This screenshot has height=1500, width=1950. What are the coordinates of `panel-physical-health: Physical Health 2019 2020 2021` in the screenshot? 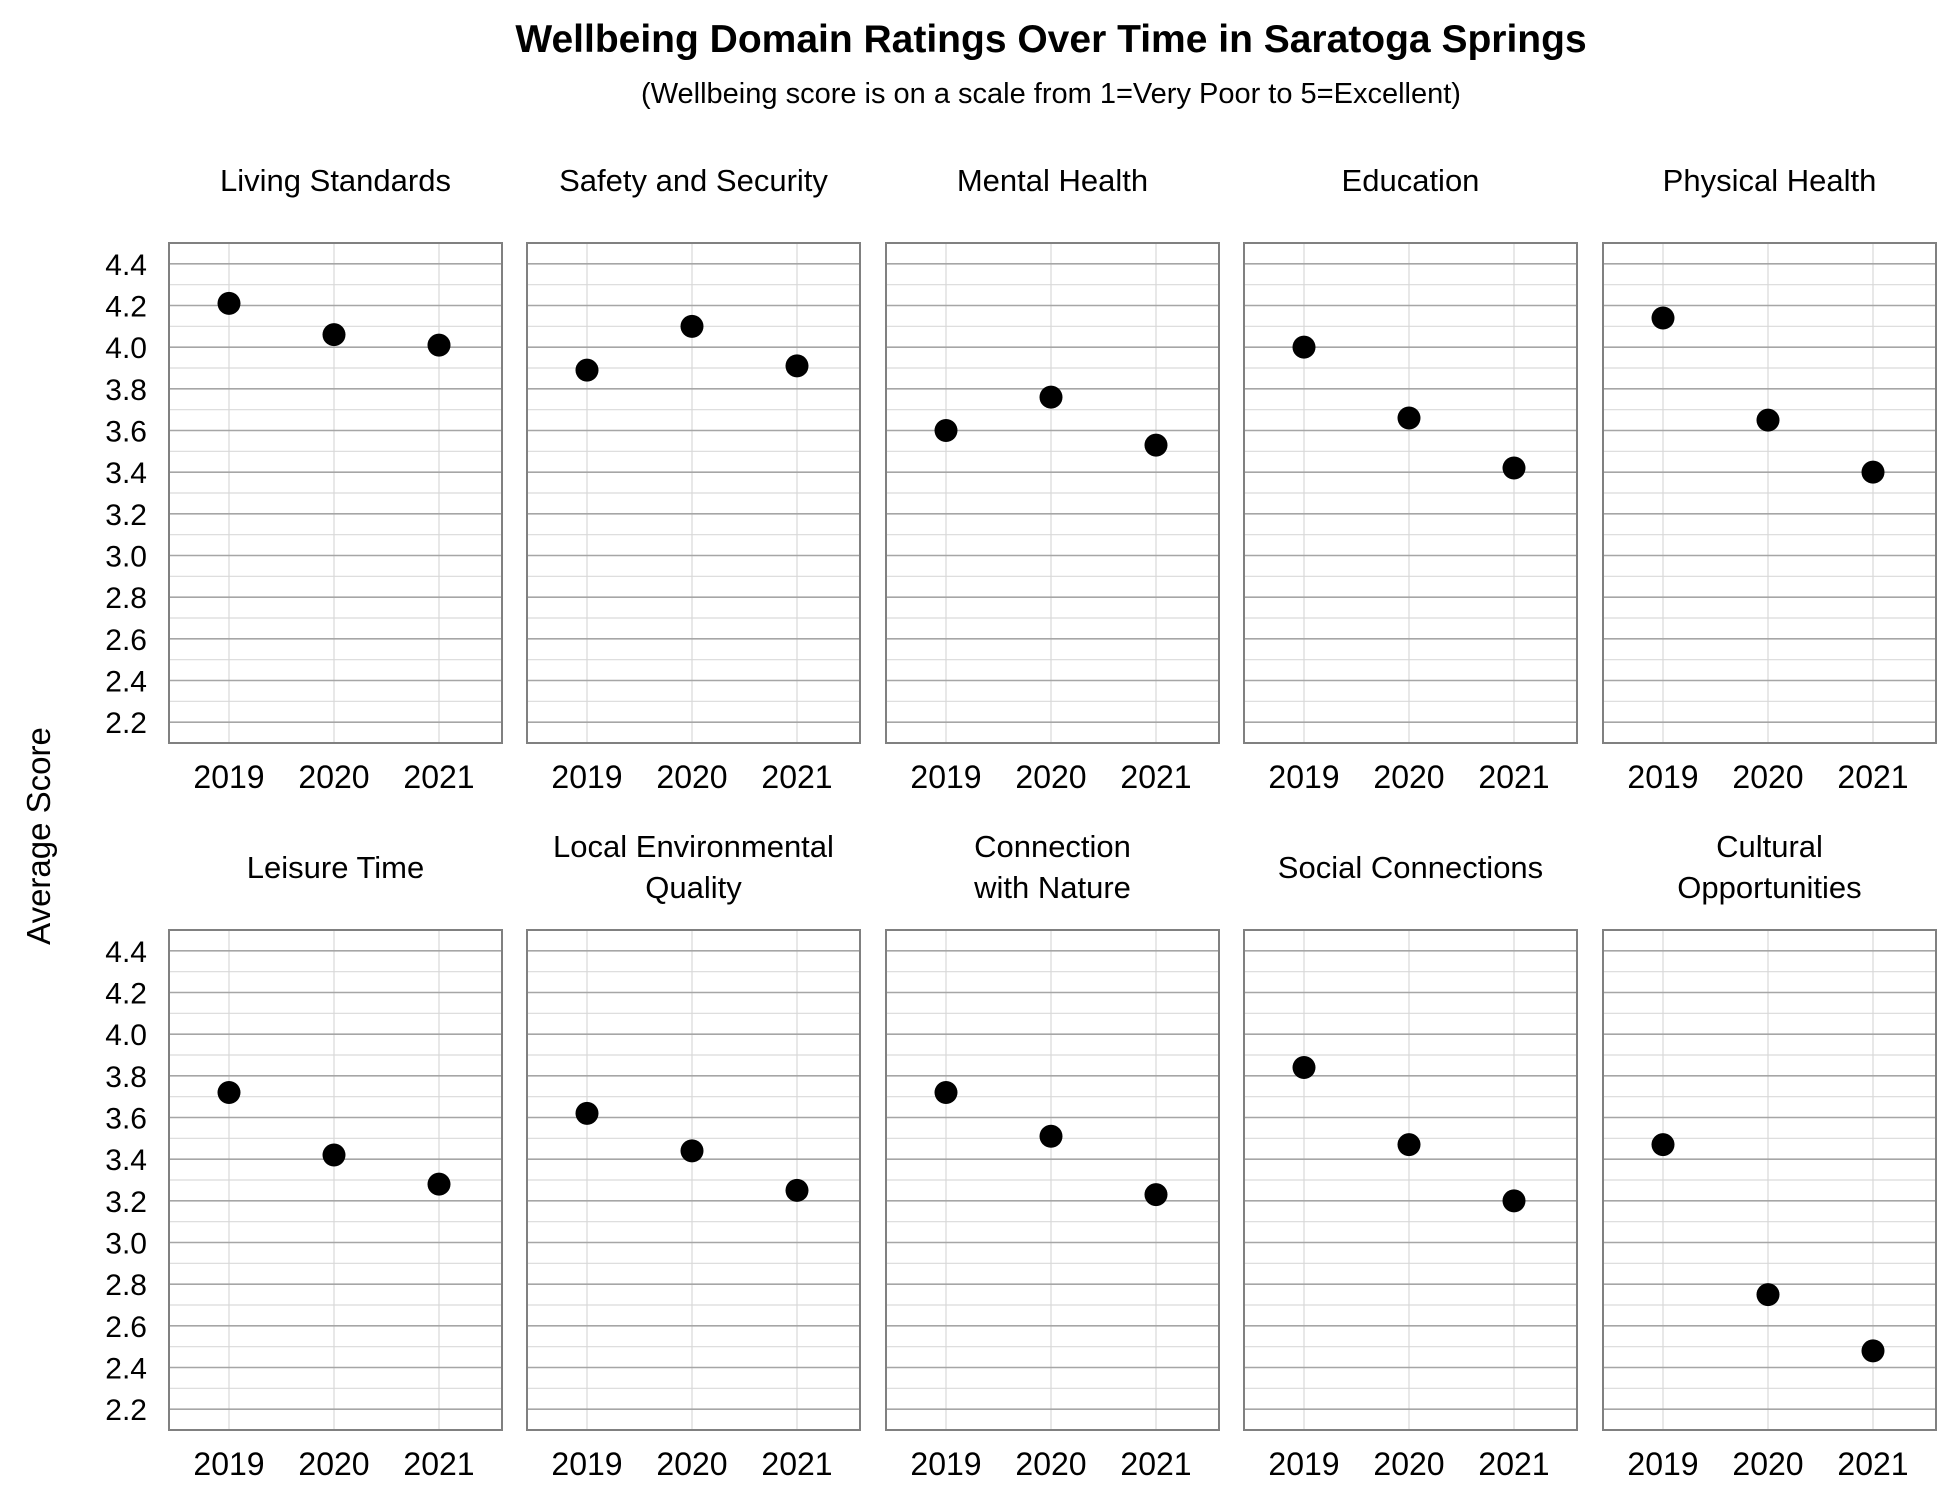 It's located at (1769, 479).